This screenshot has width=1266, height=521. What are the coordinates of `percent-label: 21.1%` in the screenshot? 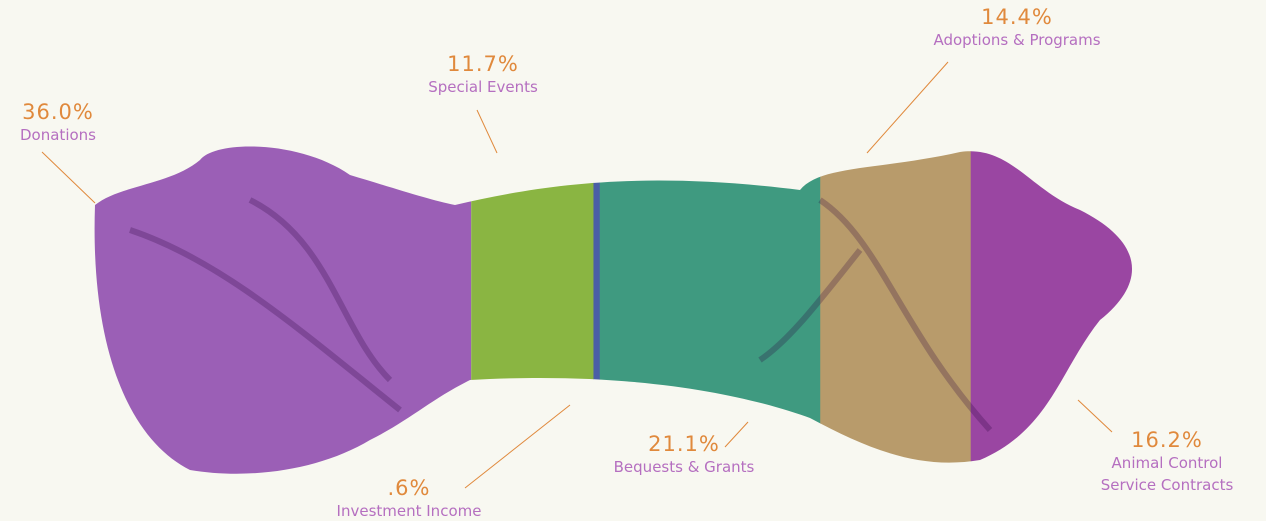 It's located at (684, 444).